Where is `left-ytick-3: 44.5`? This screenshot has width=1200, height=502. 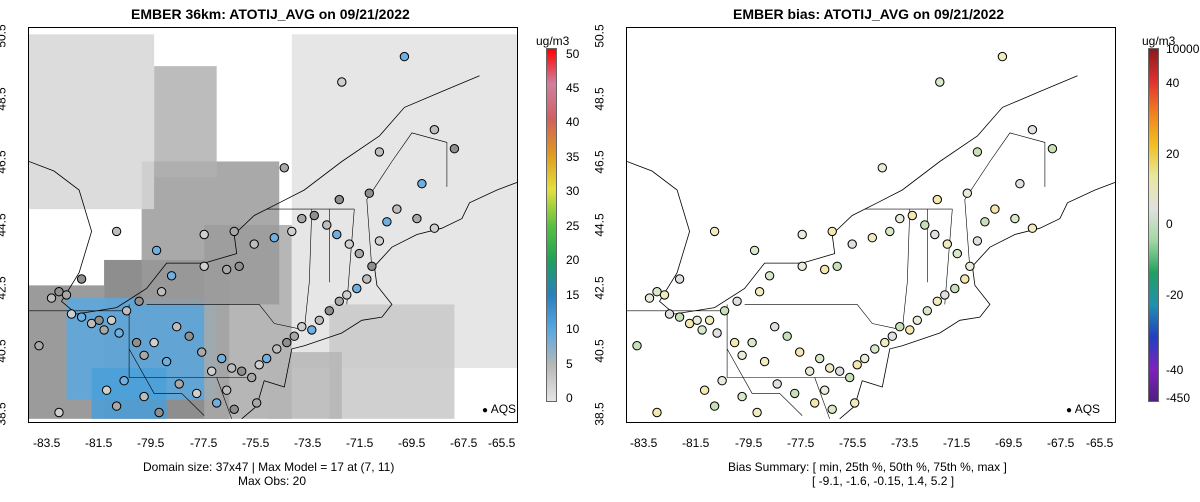
left-ytick-3: 44.5 is located at coordinates (4, 225).